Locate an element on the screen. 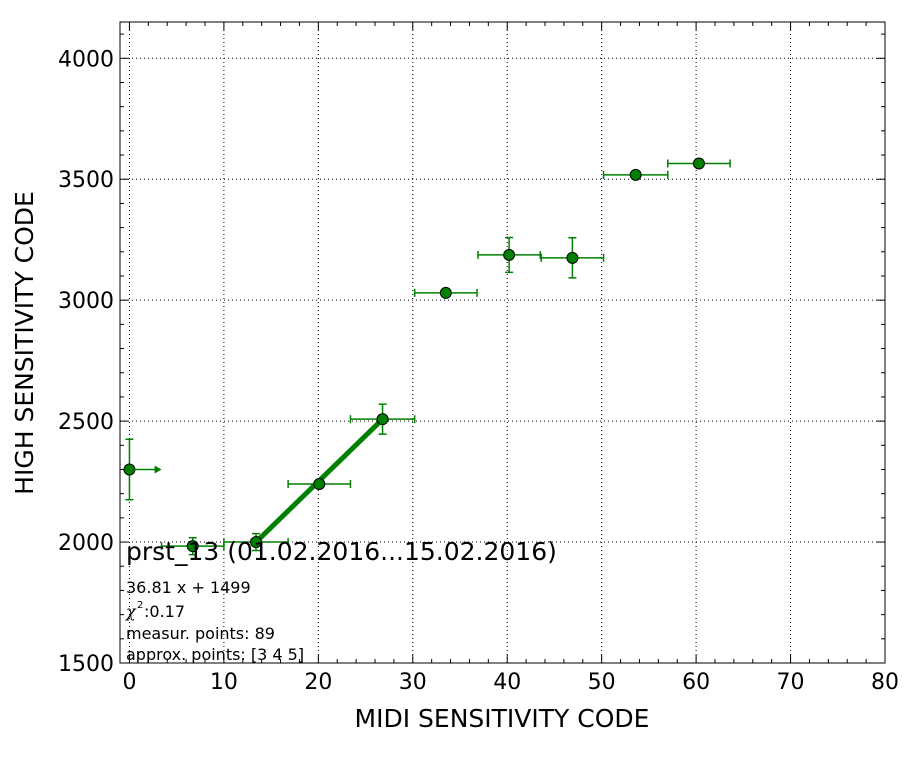 The width and height of the screenshot is (912, 762). annotation-approx-points: approx. points: [3 4 5] is located at coordinates (215, 654).